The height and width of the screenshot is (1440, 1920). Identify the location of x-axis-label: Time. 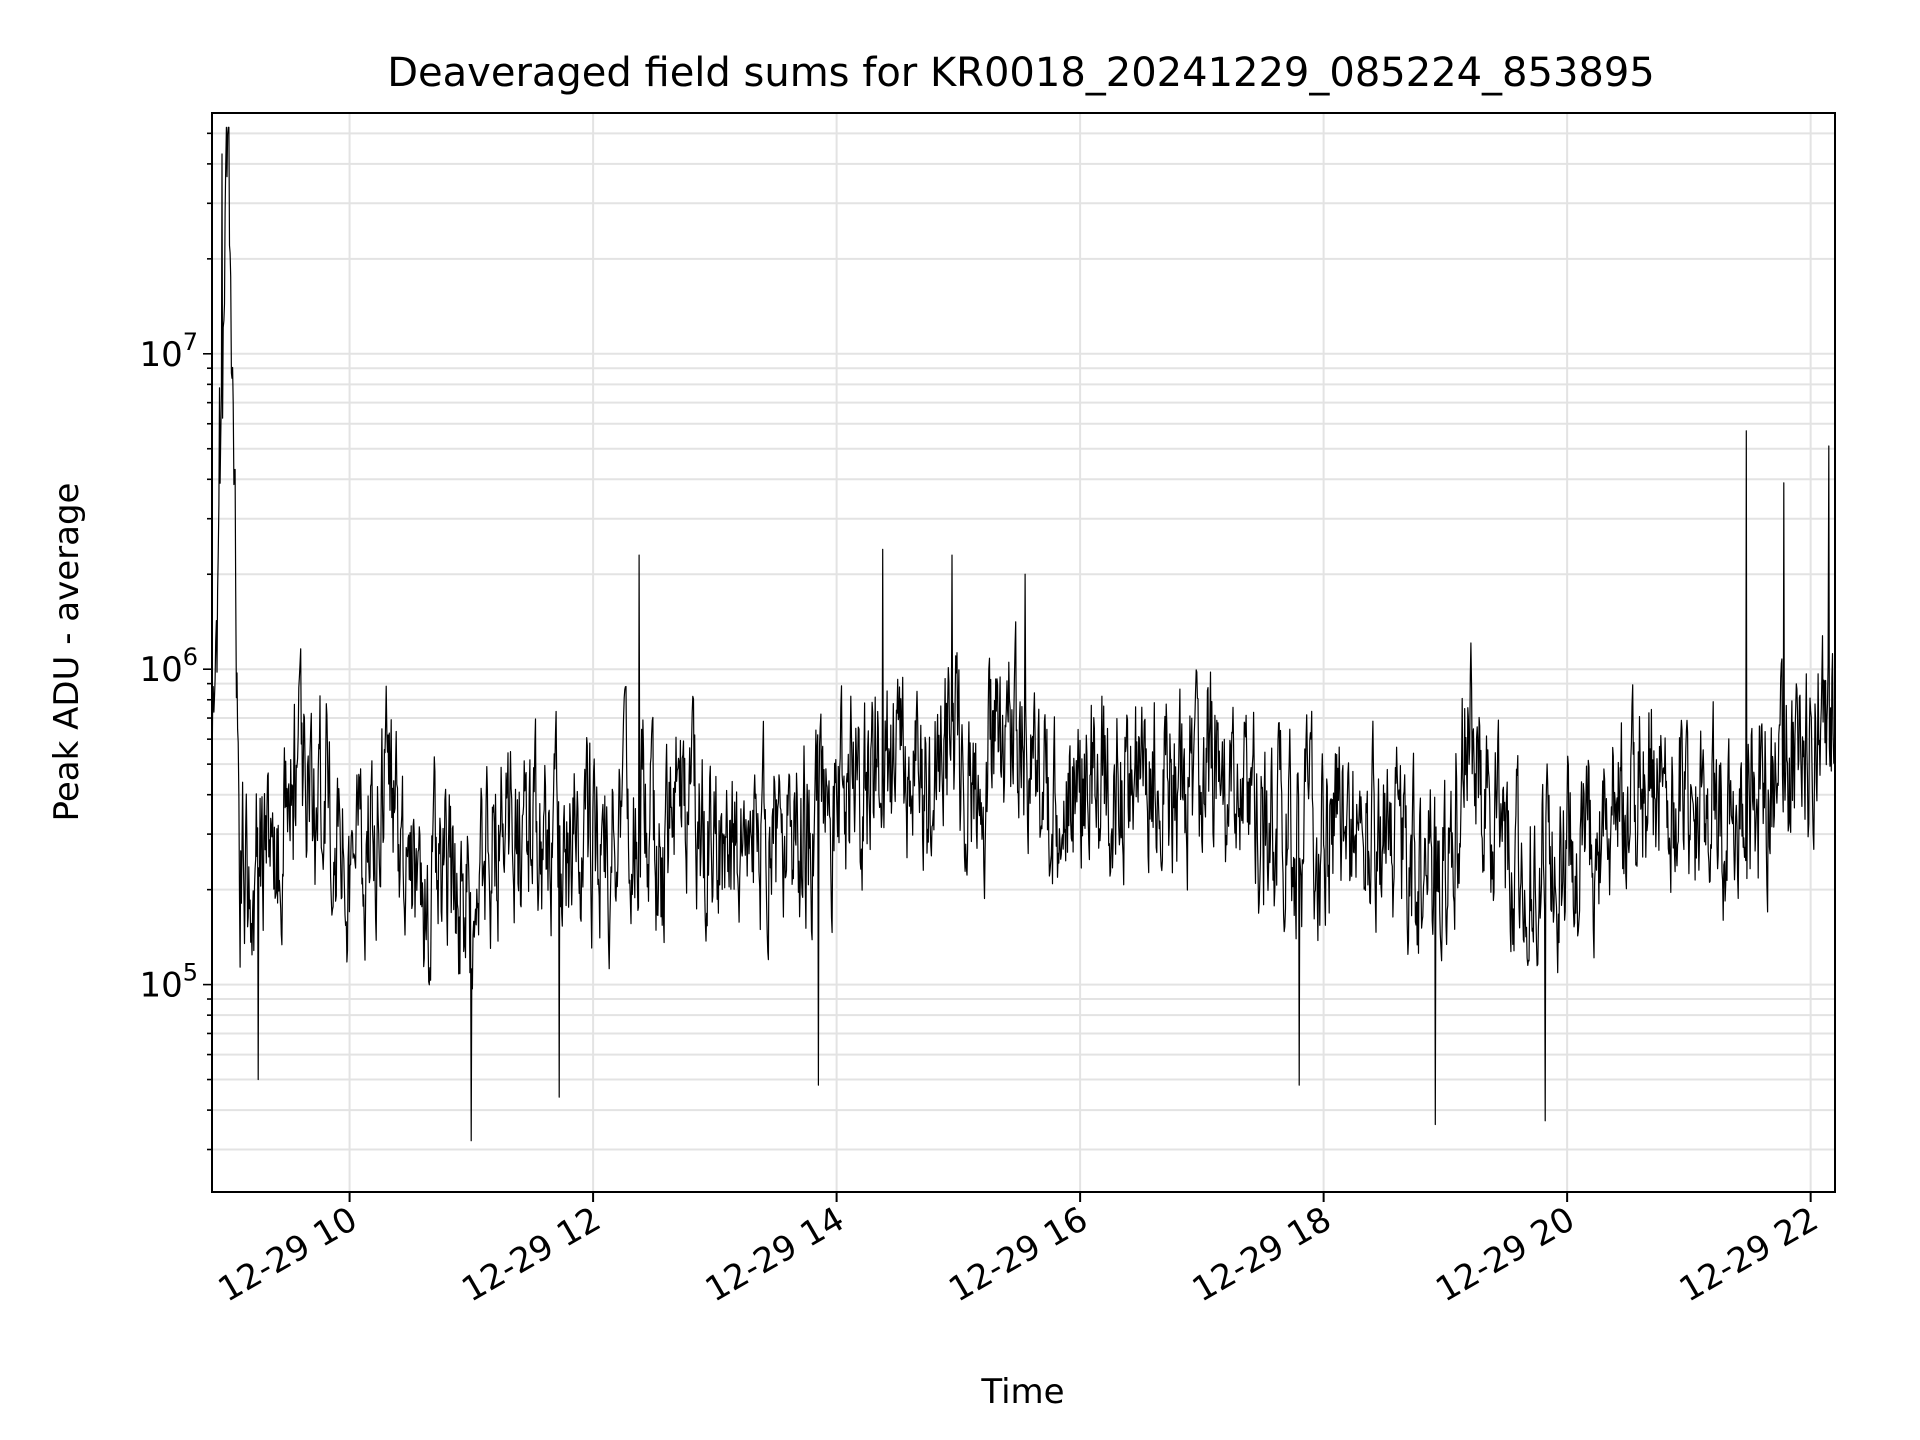
(1022, 1392).